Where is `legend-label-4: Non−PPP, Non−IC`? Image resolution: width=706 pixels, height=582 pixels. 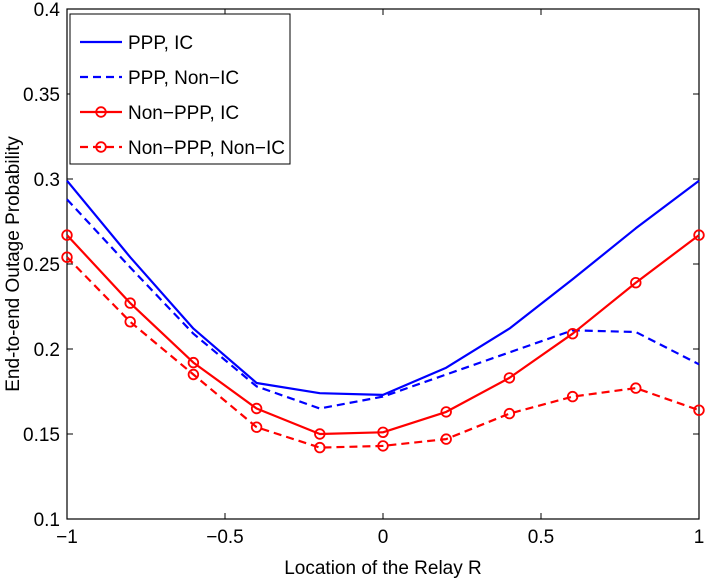 legend-label-4: Non−PPP, Non−IC is located at coordinates (206, 148).